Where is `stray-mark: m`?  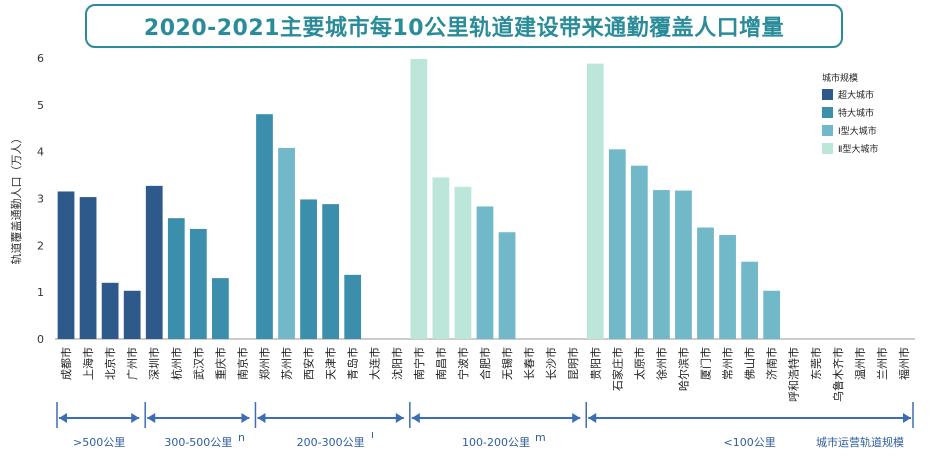 stray-mark: m is located at coordinates (540, 437).